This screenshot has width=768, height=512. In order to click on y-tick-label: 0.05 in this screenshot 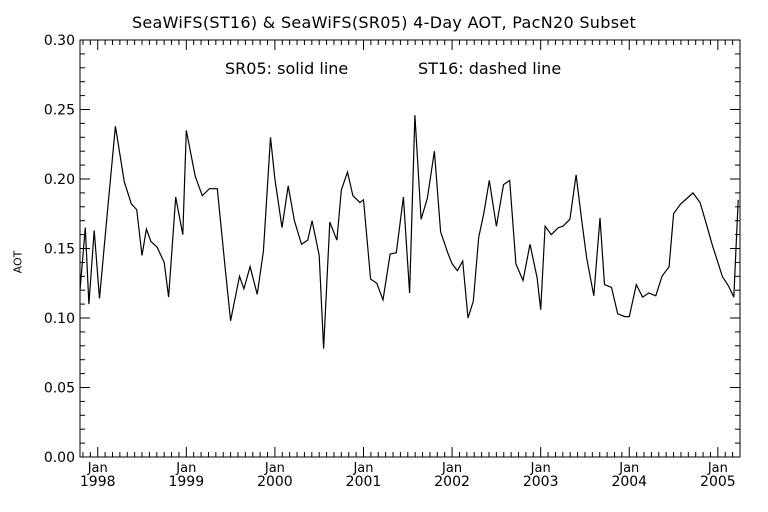, I will do `click(59, 389)`.